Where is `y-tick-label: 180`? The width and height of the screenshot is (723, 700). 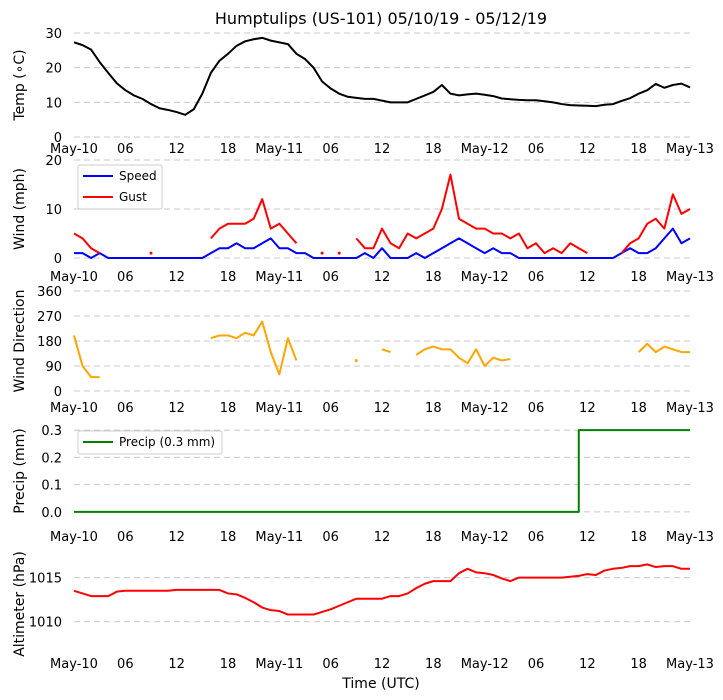
y-tick-label: 180 is located at coordinates (49, 342).